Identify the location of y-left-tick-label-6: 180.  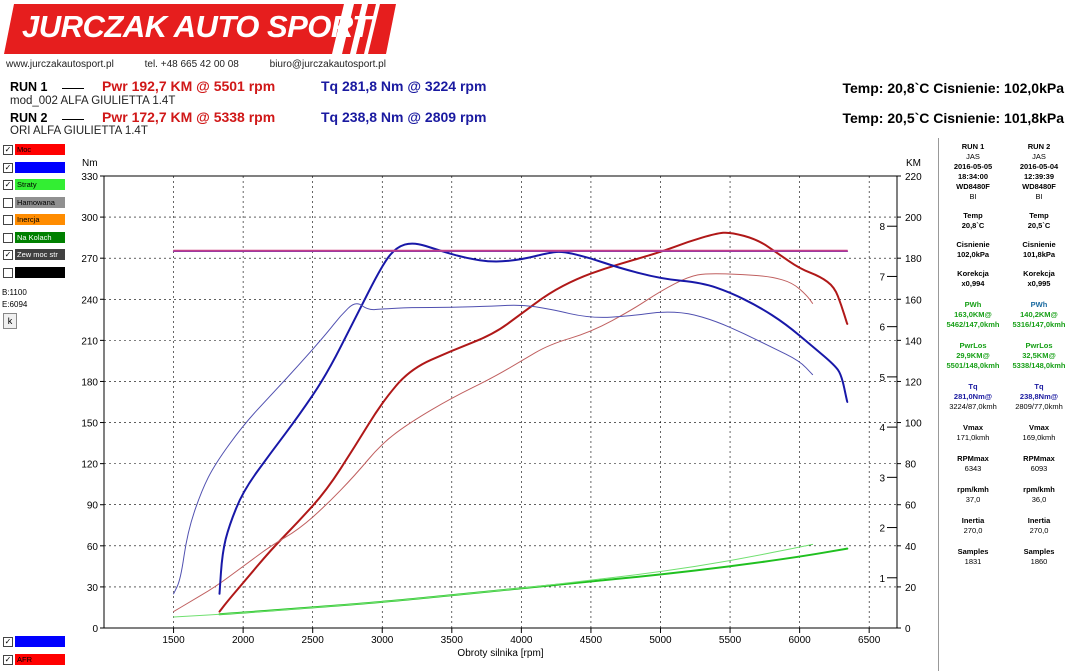
(89, 382).